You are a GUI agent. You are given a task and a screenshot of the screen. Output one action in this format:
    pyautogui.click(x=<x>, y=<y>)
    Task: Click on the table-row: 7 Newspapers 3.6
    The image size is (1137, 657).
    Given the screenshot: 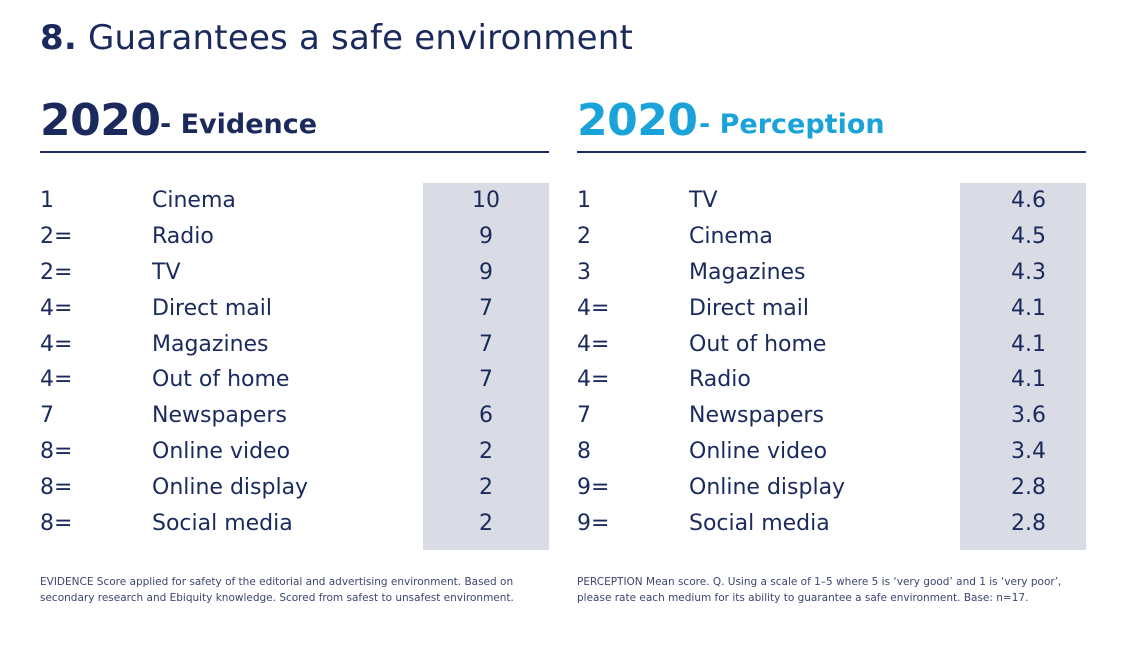 What is the action you would take?
    pyautogui.click(x=831, y=421)
    